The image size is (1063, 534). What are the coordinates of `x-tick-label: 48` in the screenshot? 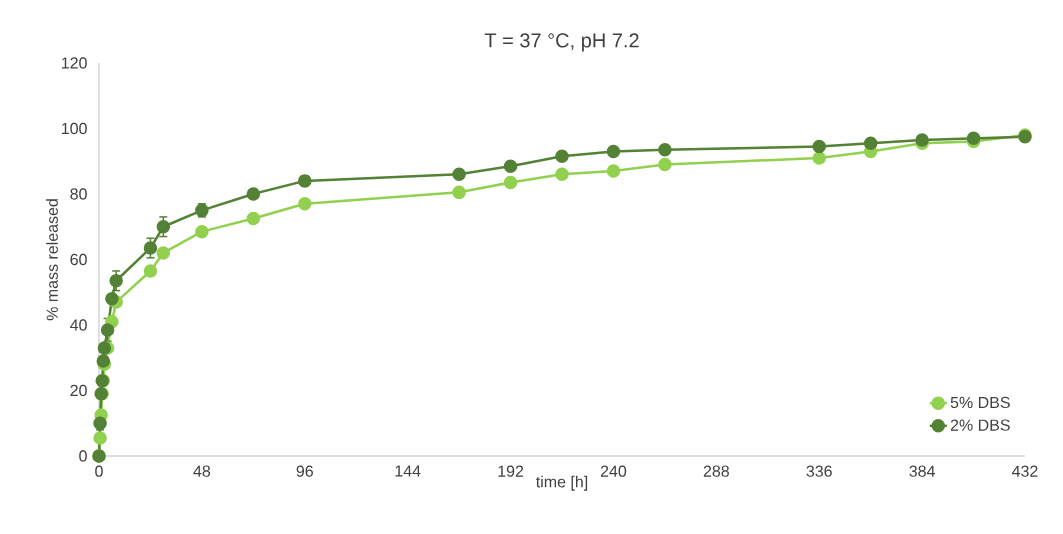 It's located at (202, 471).